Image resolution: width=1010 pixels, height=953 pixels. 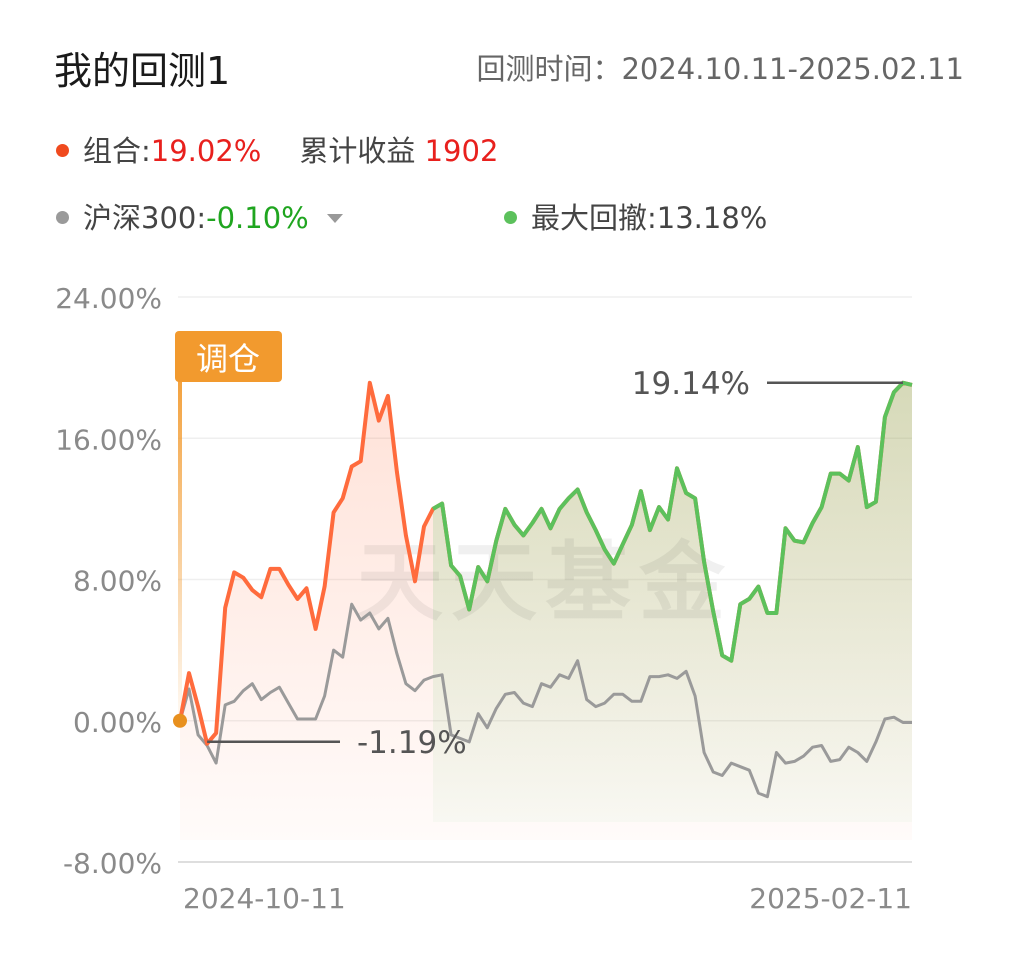 What do you see at coordinates (206, 151) in the screenshot?
I see `portfolio-return: 19.02%` at bounding box center [206, 151].